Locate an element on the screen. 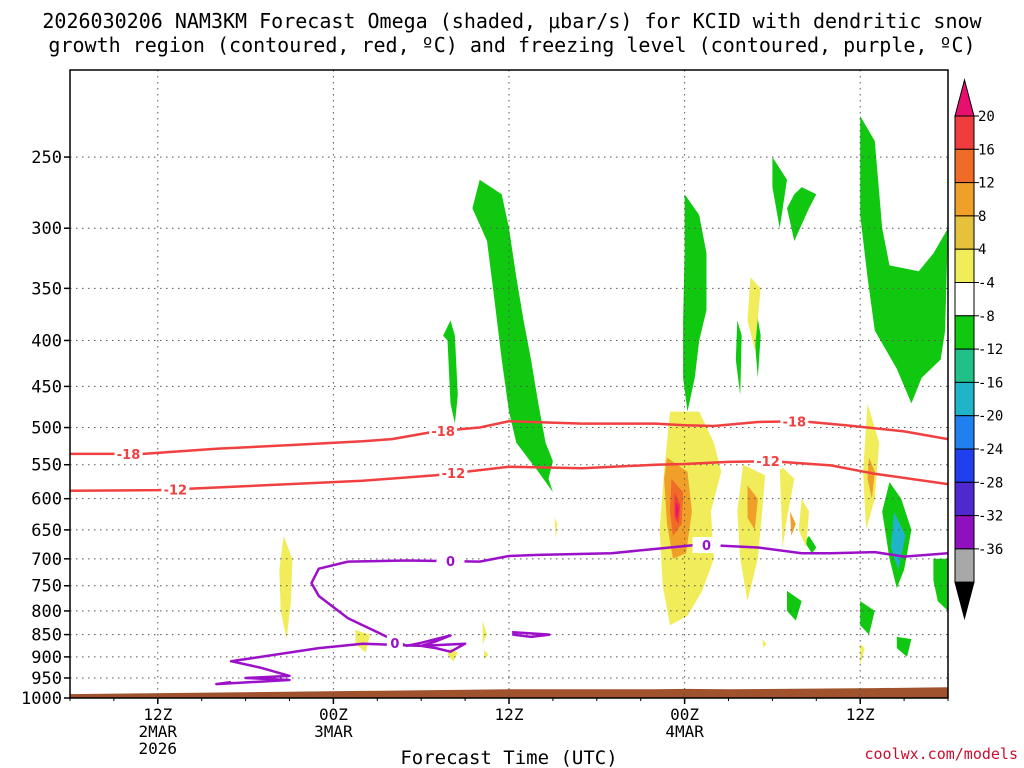 This screenshot has width=1024, height=768. contour-freezing-loop-label: 0 is located at coordinates (394, 644).